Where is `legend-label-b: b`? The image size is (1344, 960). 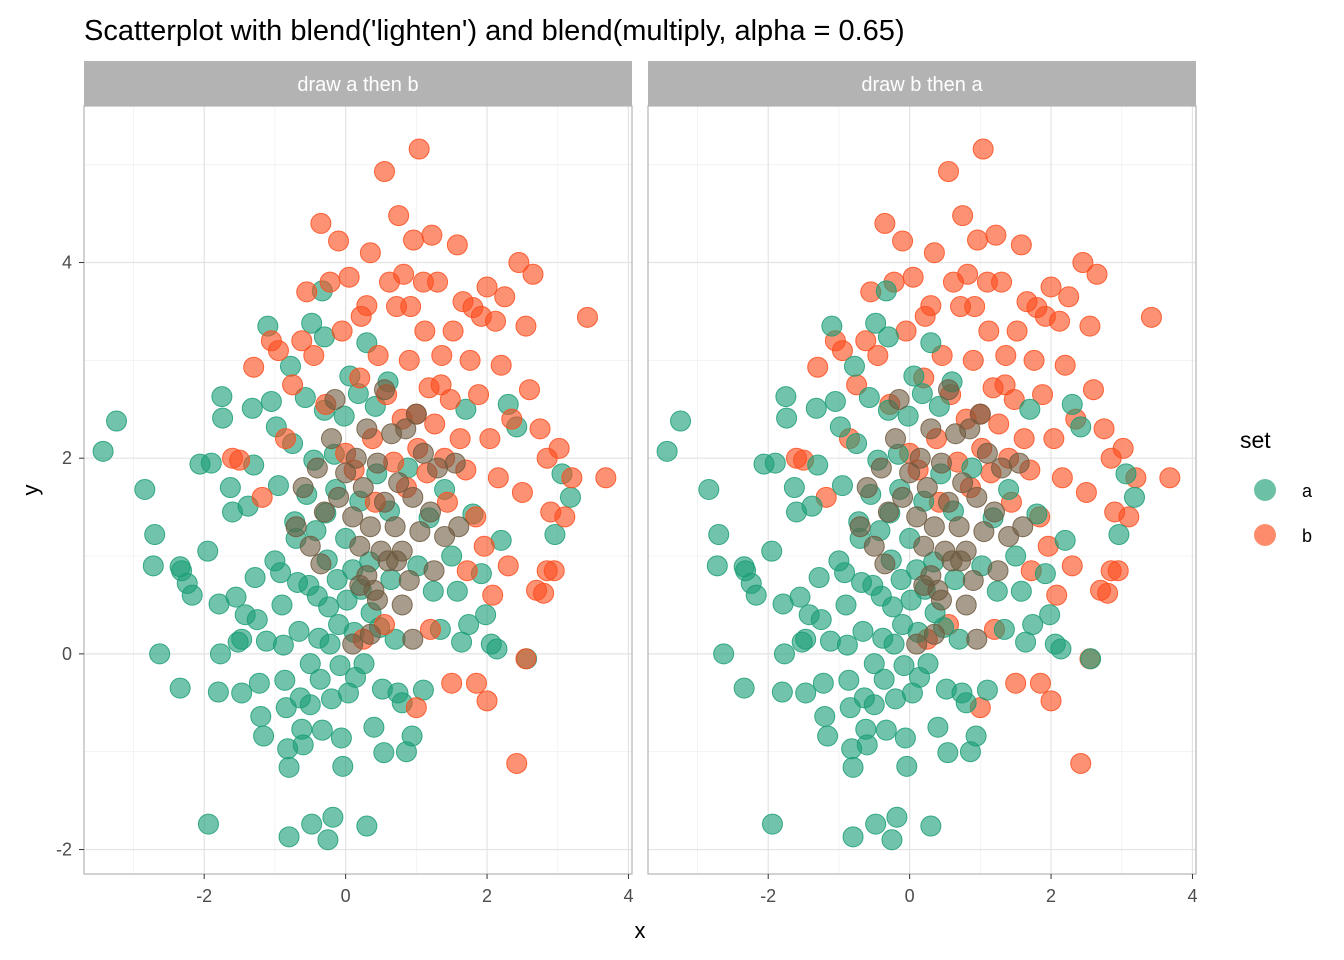 legend-label-b: b is located at coordinates (1307, 536).